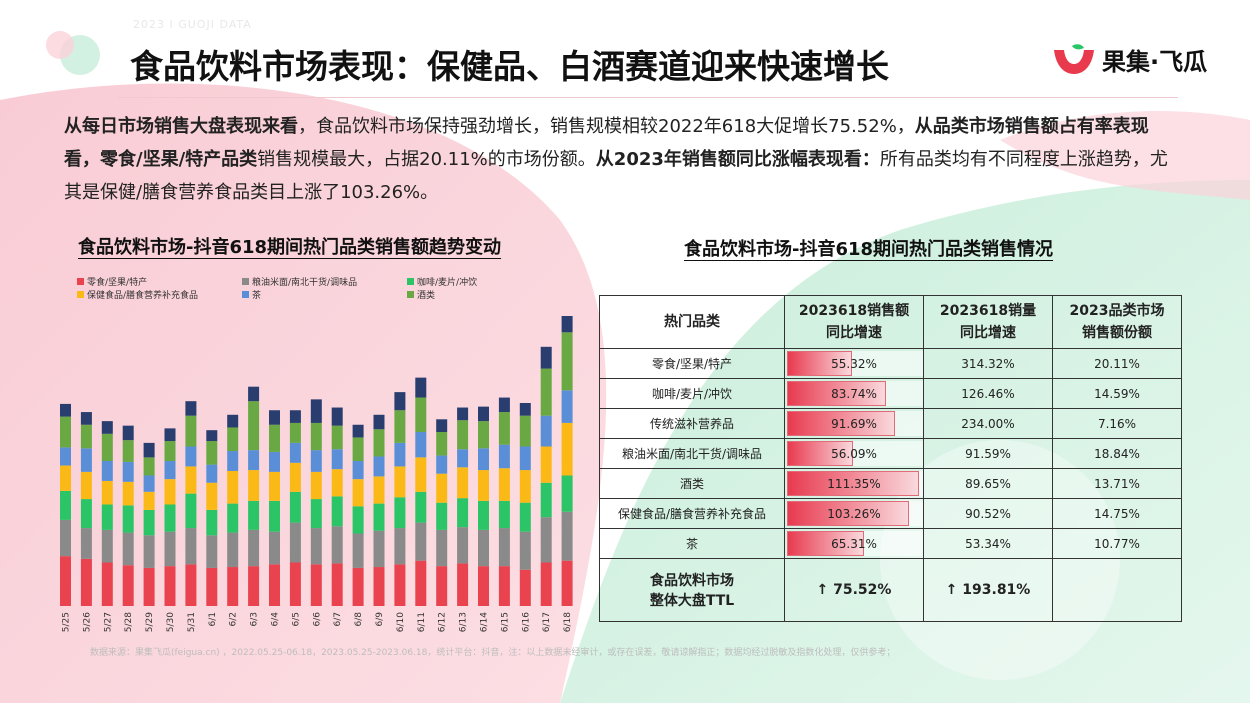 The height and width of the screenshot is (703, 1250). Describe the element at coordinates (692, 393) in the screenshot. I see `cell-category: 咖啡/麦片/冲饮` at that location.